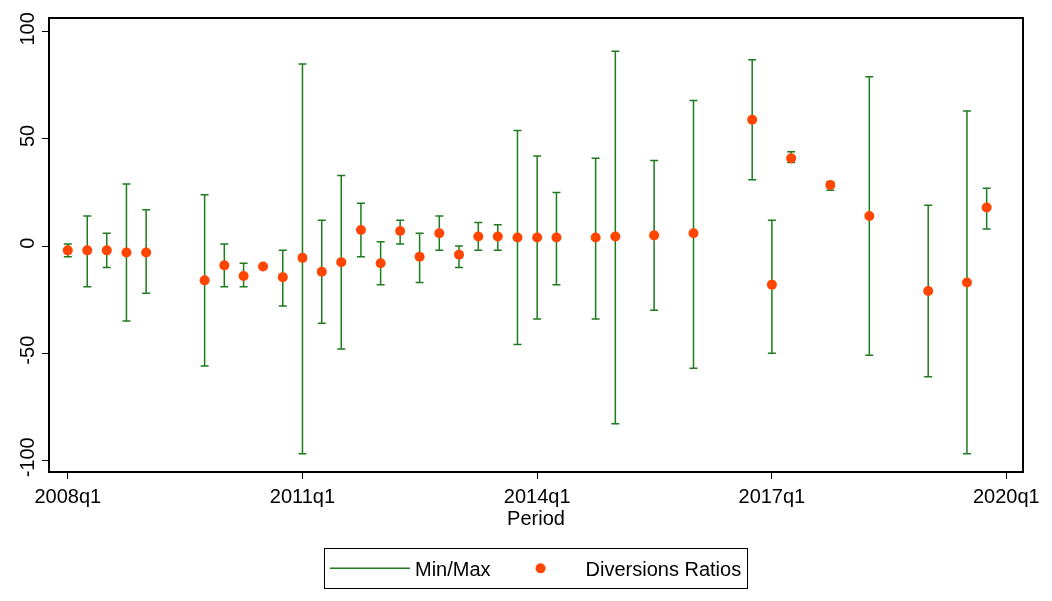  Describe the element at coordinates (68, 495) in the screenshot. I see `x-tick-label: 2008q1` at that location.